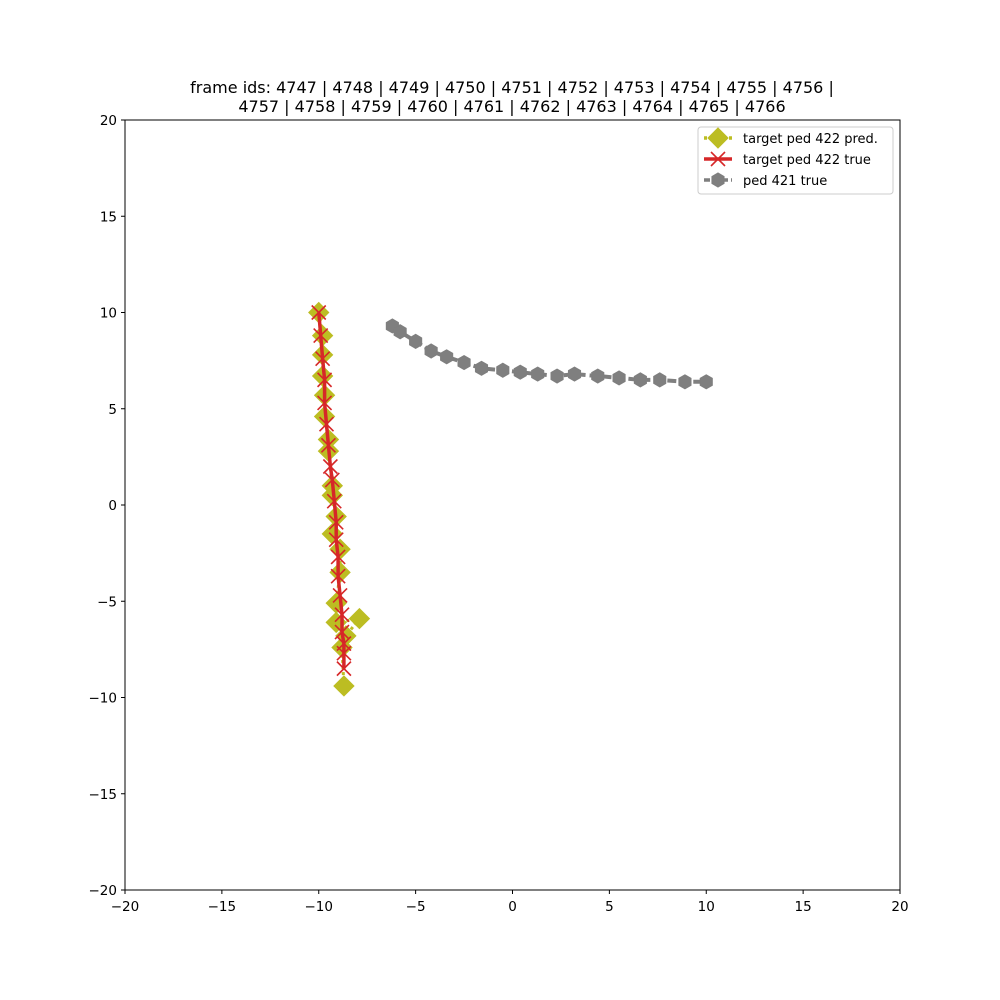 The height and width of the screenshot is (1000, 1000). What do you see at coordinates (807, 160) in the screenshot?
I see `legend-label: target ped 422 true` at bounding box center [807, 160].